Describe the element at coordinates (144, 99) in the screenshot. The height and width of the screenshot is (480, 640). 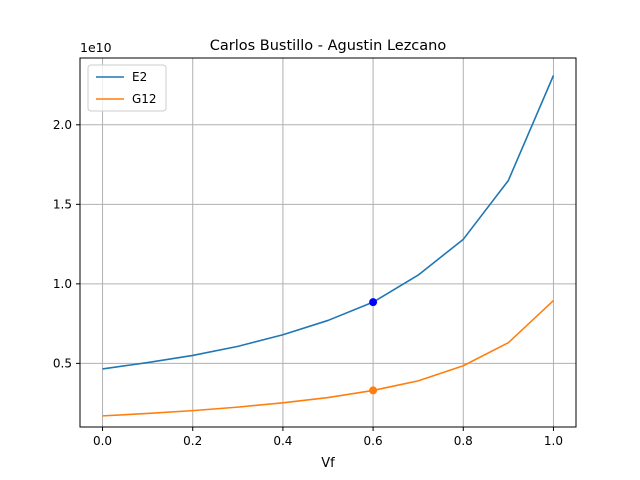
I see `legend-label-g12: G12` at that location.